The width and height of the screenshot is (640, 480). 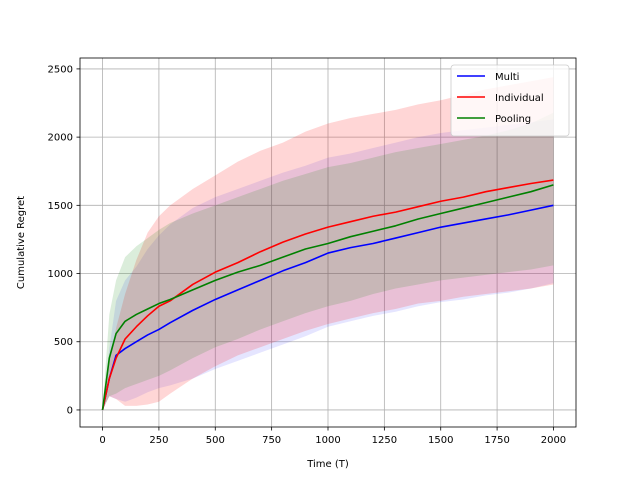 What do you see at coordinates (215, 440) in the screenshot?
I see `x-tick-label: 500` at bounding box center [215, 440].